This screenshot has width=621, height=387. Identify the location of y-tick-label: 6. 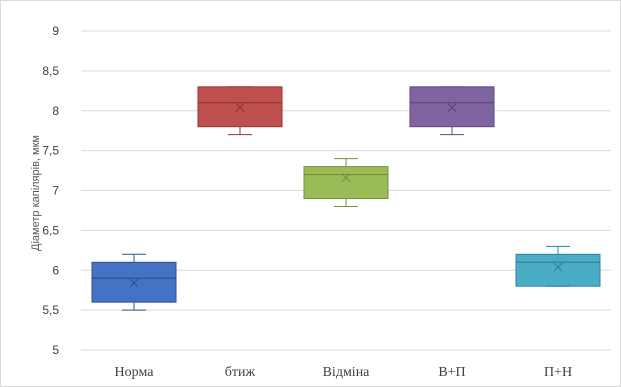
(55, 270).